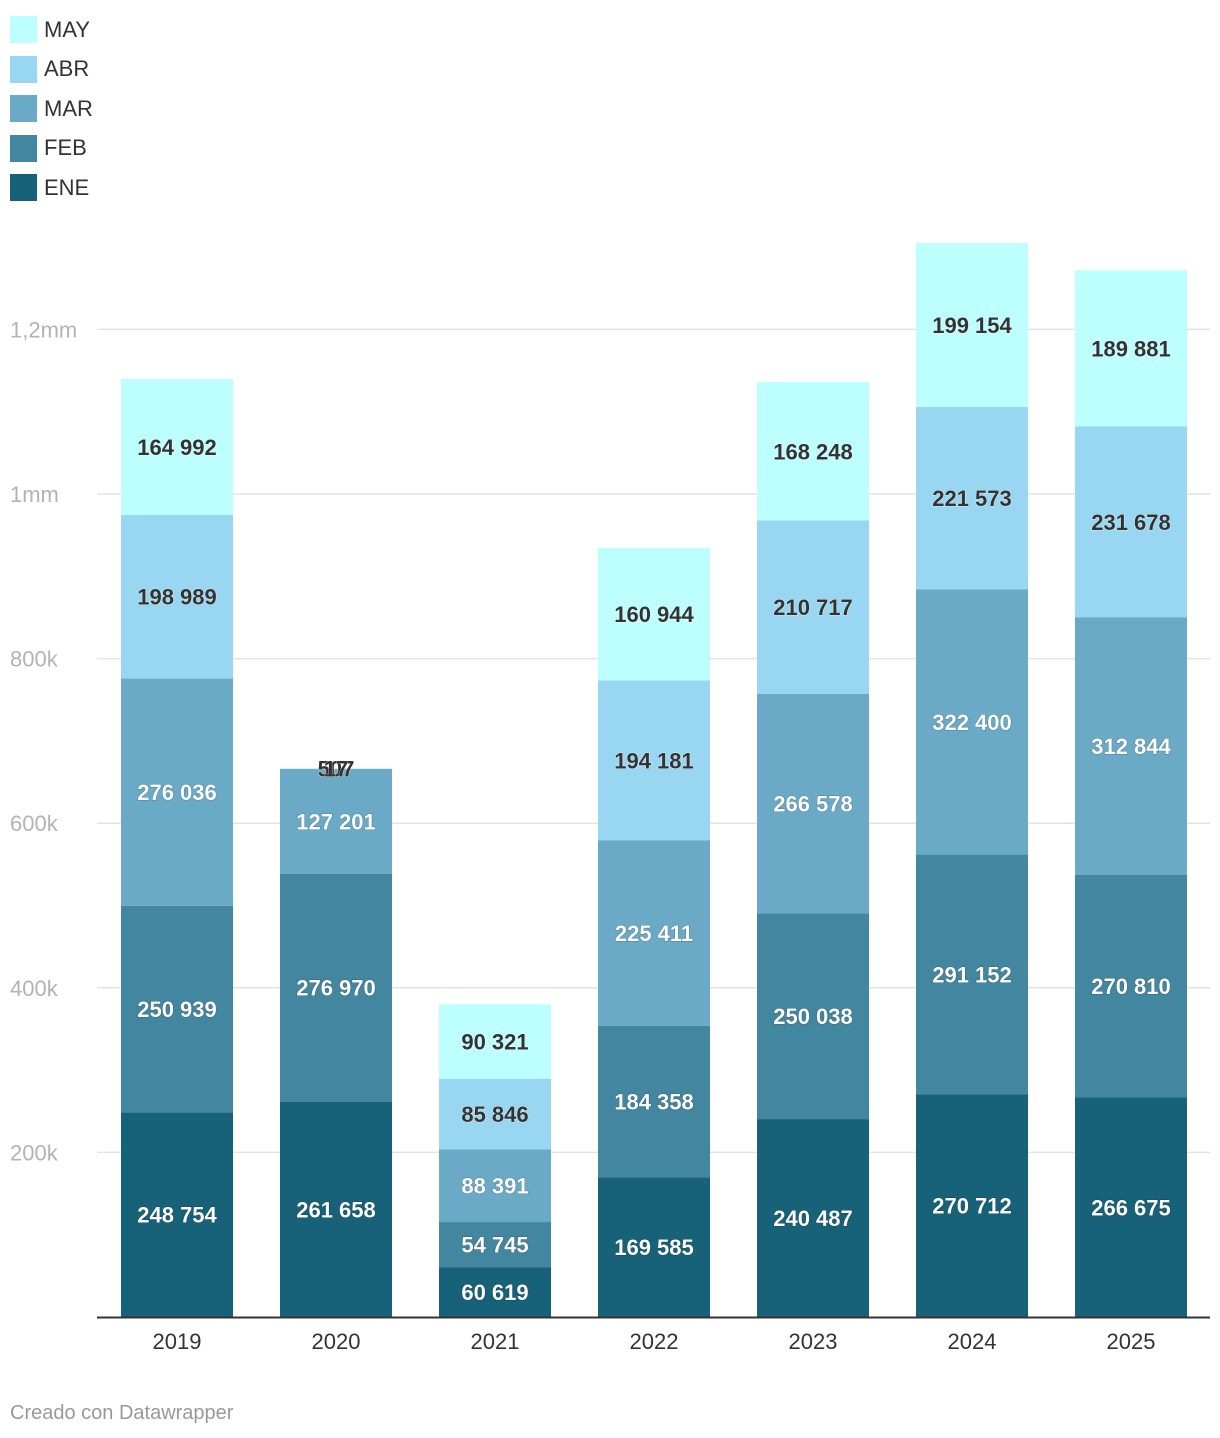 Image resolution: width=1220 pixels, height=1438 pixels. I want to click on value-label: 248 754, so click(177, 1215).